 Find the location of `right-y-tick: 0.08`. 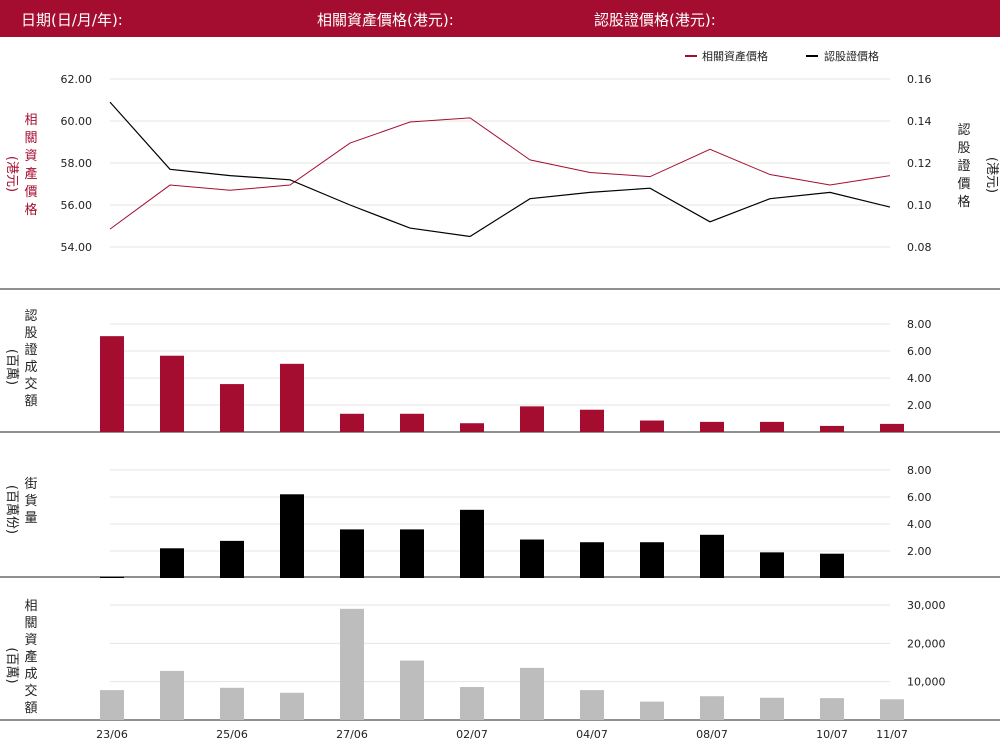

right-y-tick: 0.08 is located at coordinates (919, 247).